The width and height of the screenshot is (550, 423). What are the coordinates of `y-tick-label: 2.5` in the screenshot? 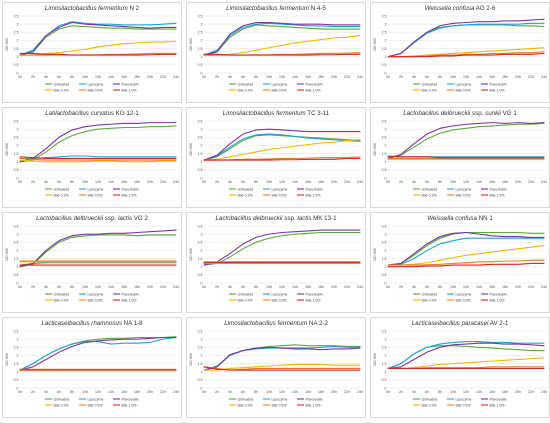 It's located at (200, 138).